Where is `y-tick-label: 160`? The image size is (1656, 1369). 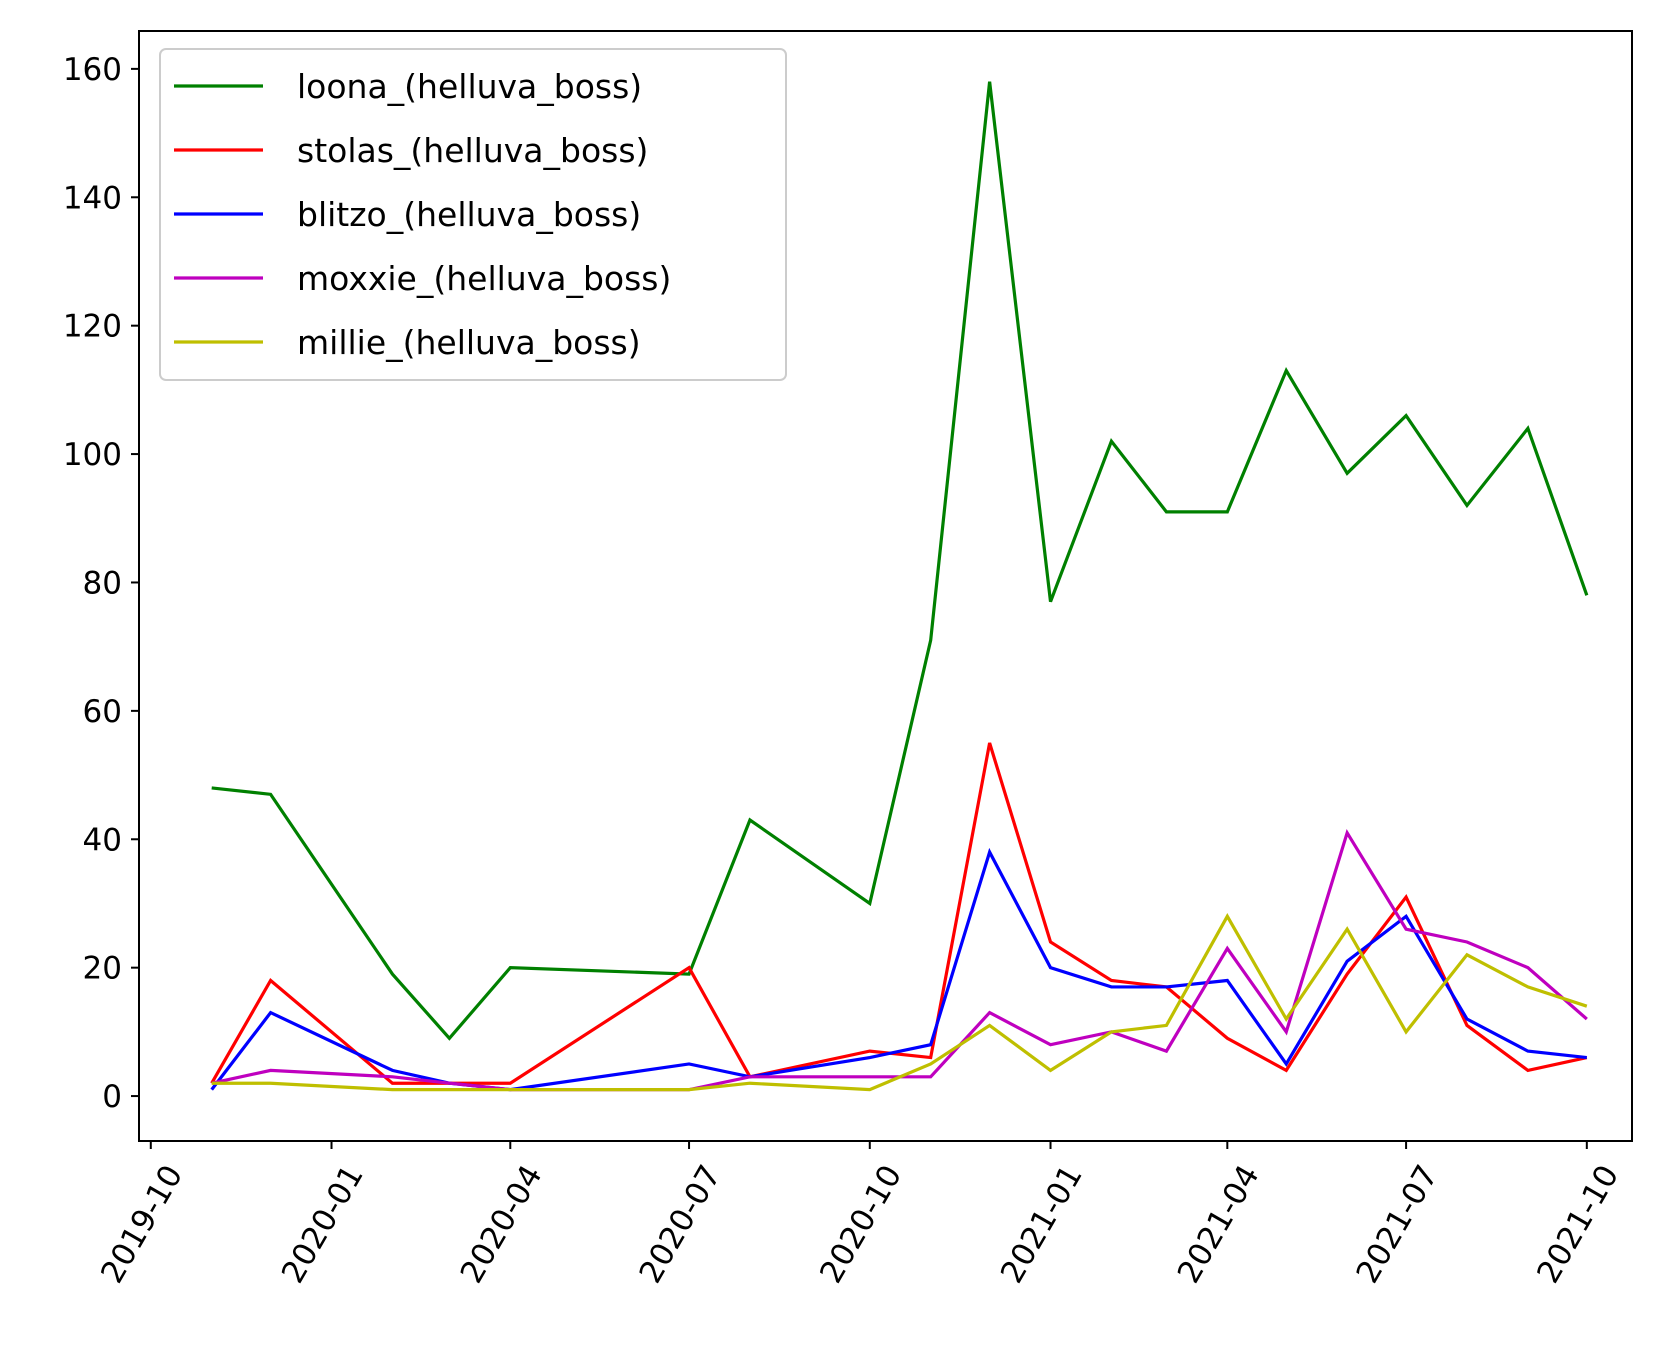 y-tick-label: 160 is located at coordinates (92, 70).